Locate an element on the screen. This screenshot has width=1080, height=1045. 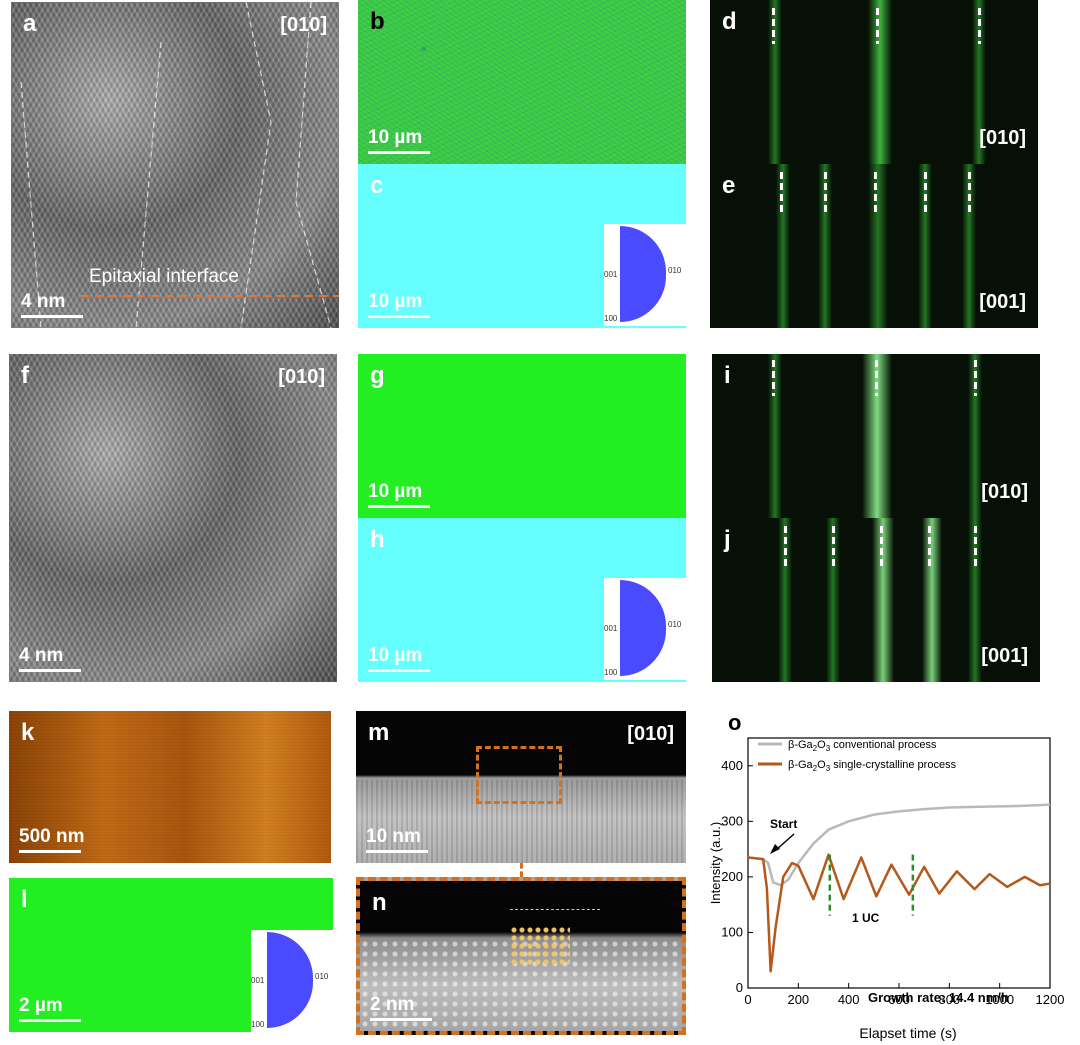
panel-letter: f is located at coordinates (25, 375).